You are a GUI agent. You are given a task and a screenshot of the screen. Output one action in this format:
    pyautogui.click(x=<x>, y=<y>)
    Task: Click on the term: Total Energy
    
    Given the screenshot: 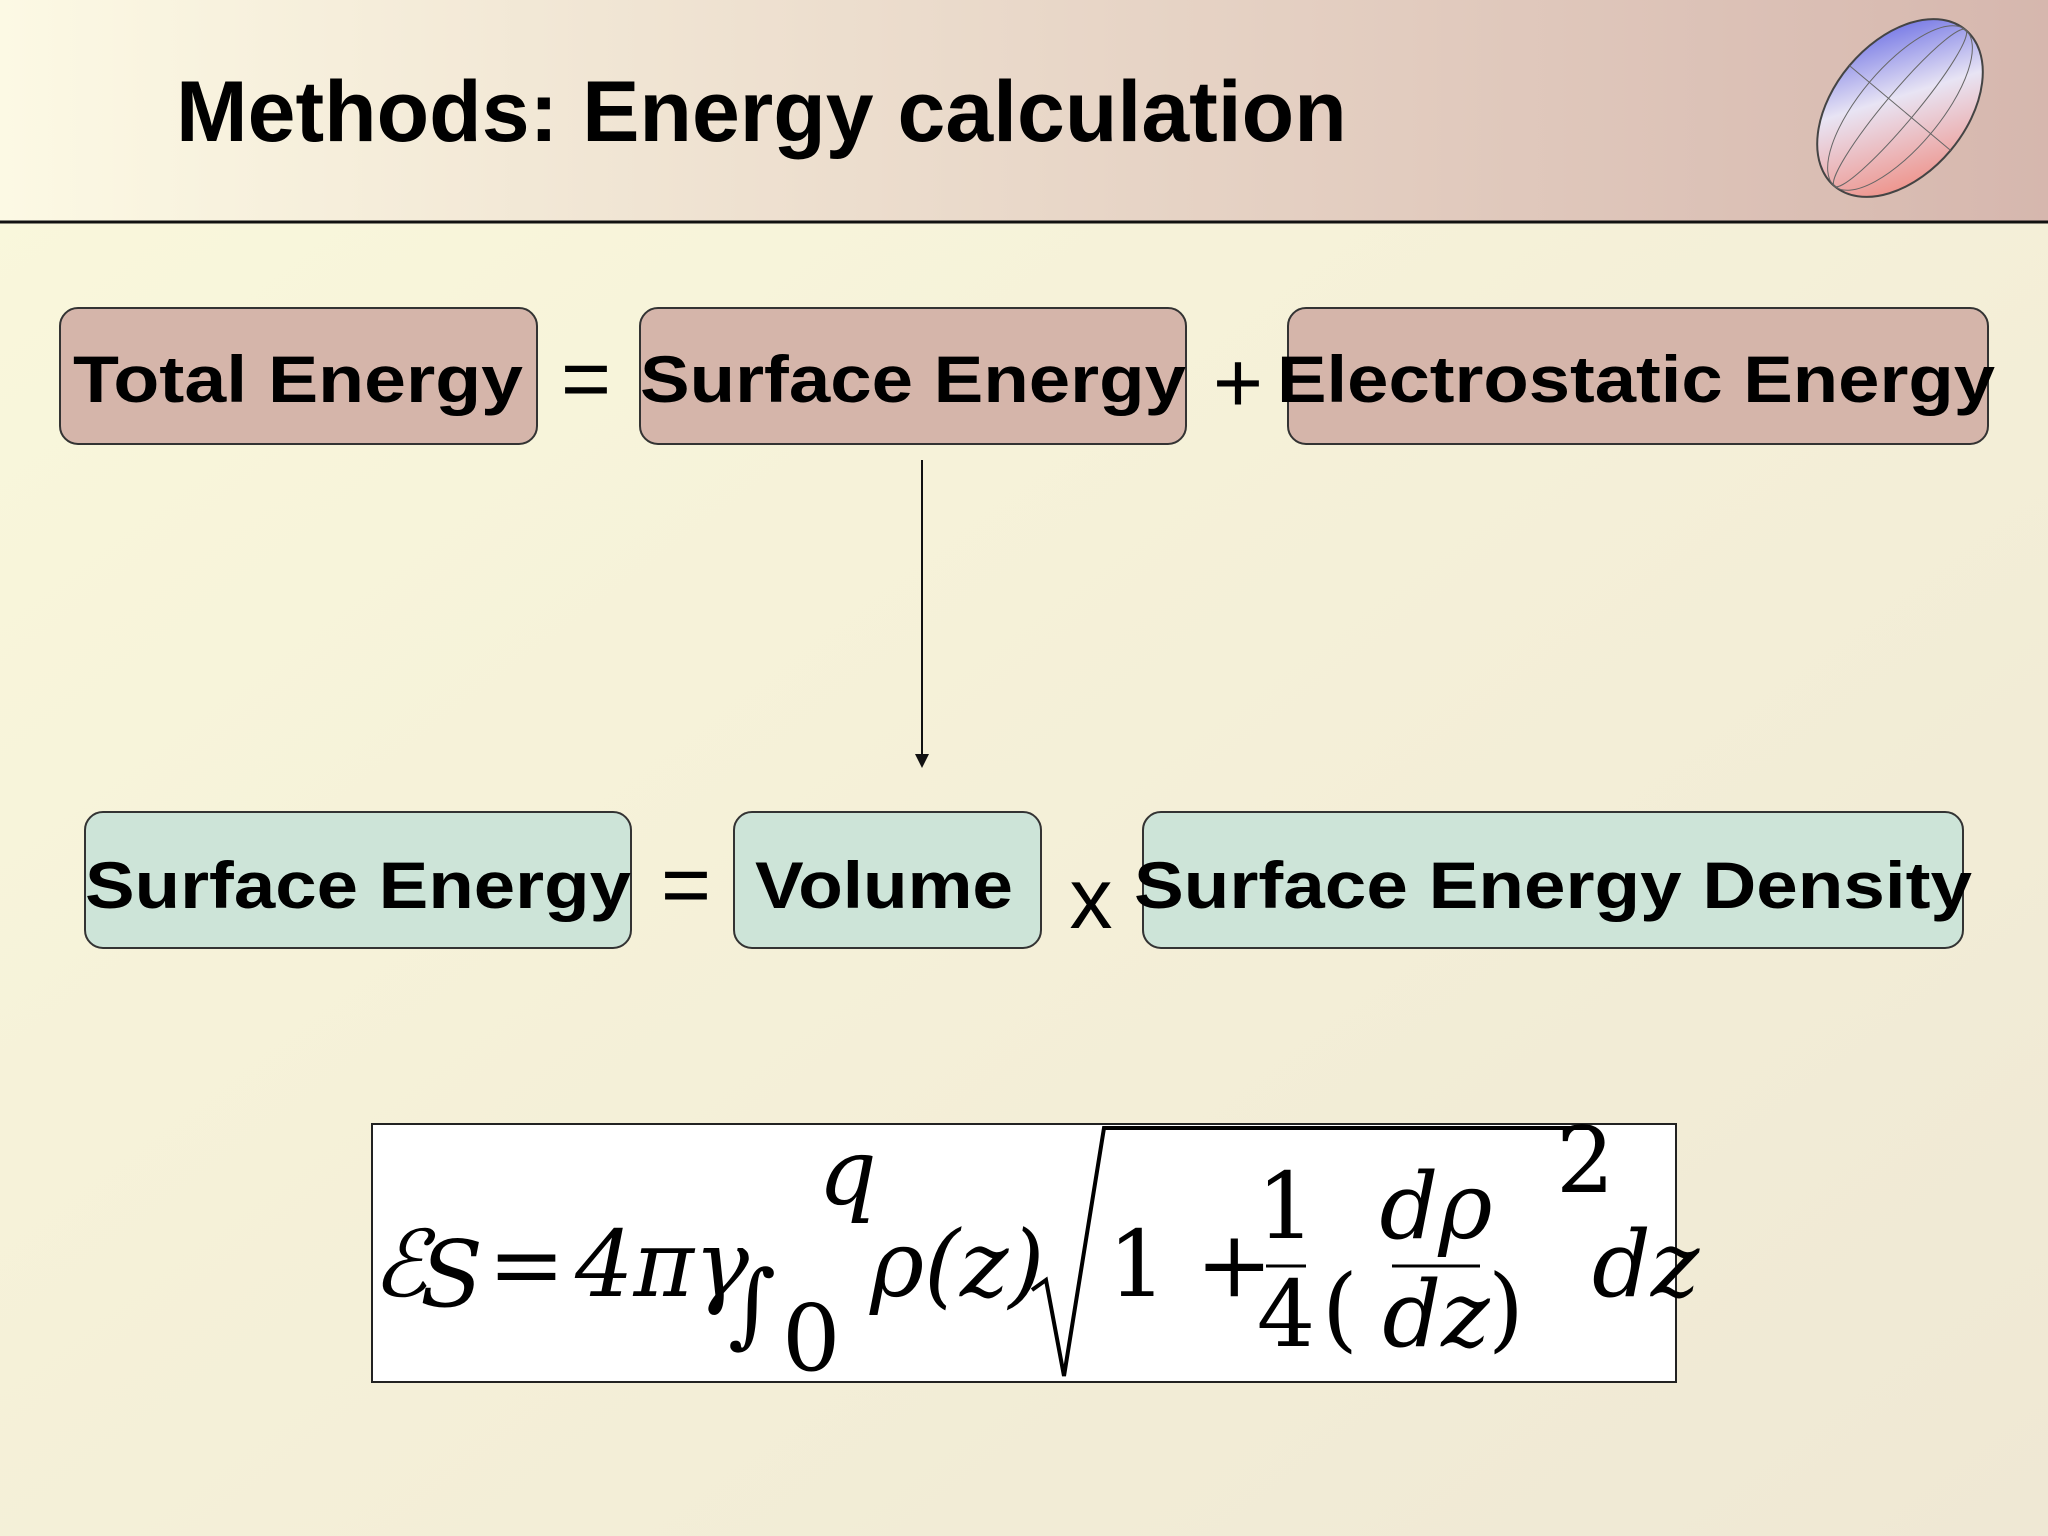 What is the action you would take?
    pyautogui.click(x=298, y=379)
    